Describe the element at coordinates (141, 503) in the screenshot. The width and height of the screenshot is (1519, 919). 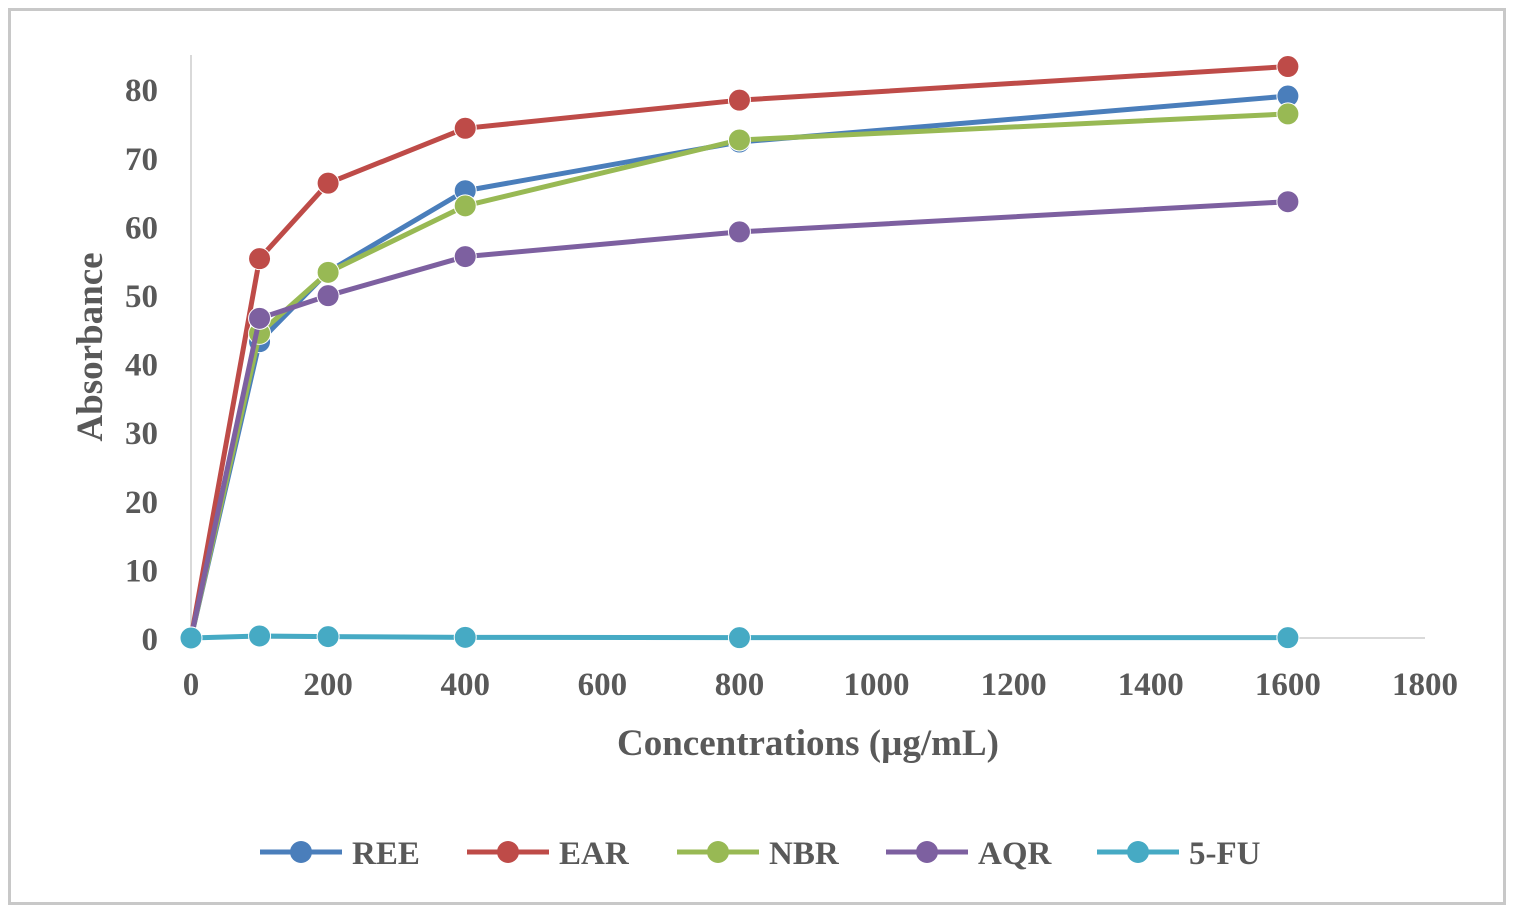
I see `y-tick-label: 20` at that location.